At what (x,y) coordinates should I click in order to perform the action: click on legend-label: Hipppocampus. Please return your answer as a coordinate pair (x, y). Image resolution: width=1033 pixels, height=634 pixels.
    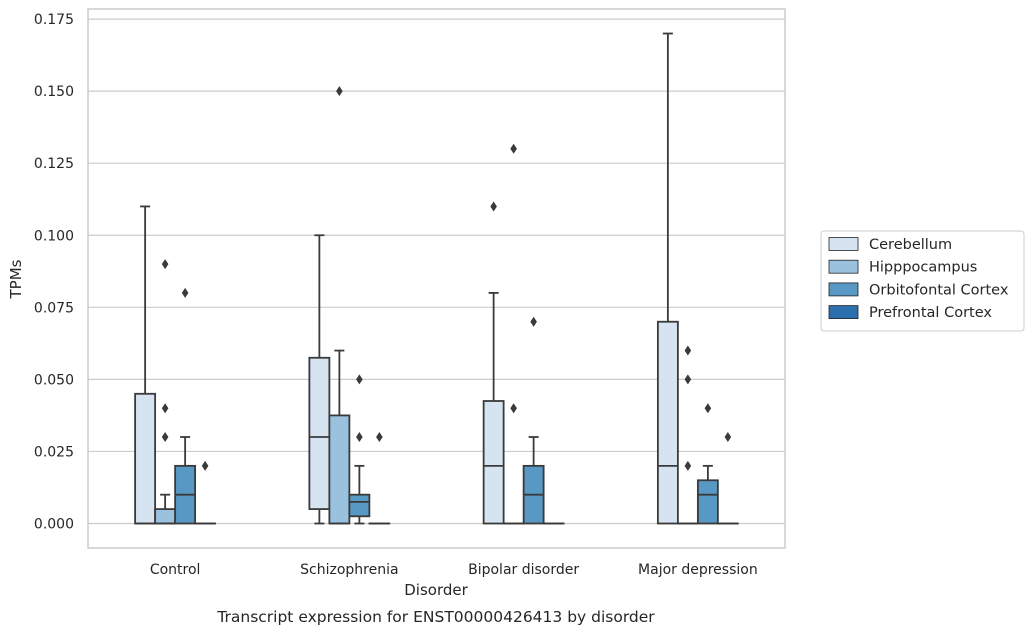
    Looking at the image, I should click on (923, 268).